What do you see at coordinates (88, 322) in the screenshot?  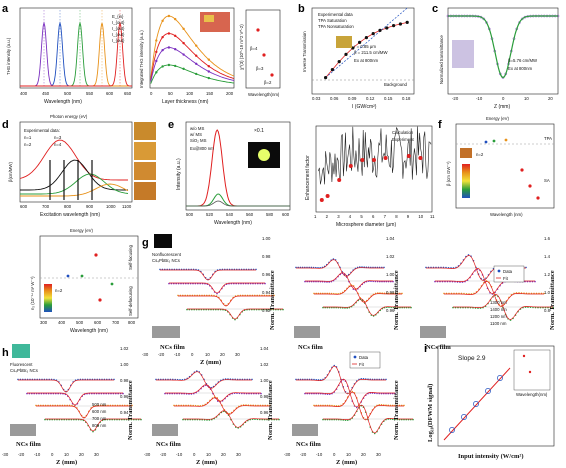 I see `panel-d-lower-xticks: 300 400 500 600 700 800` at bounding box center [88, 322].